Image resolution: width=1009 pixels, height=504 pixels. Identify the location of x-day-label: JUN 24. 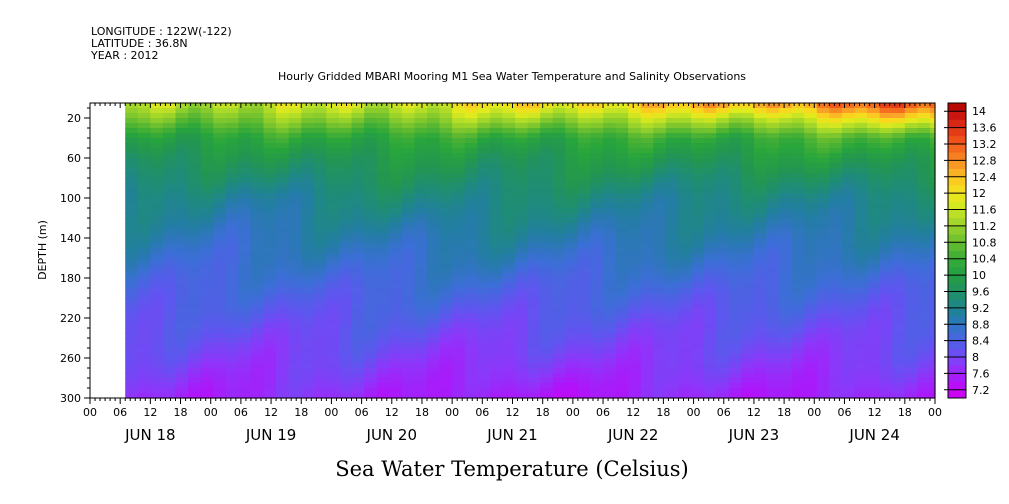
(873, 435).